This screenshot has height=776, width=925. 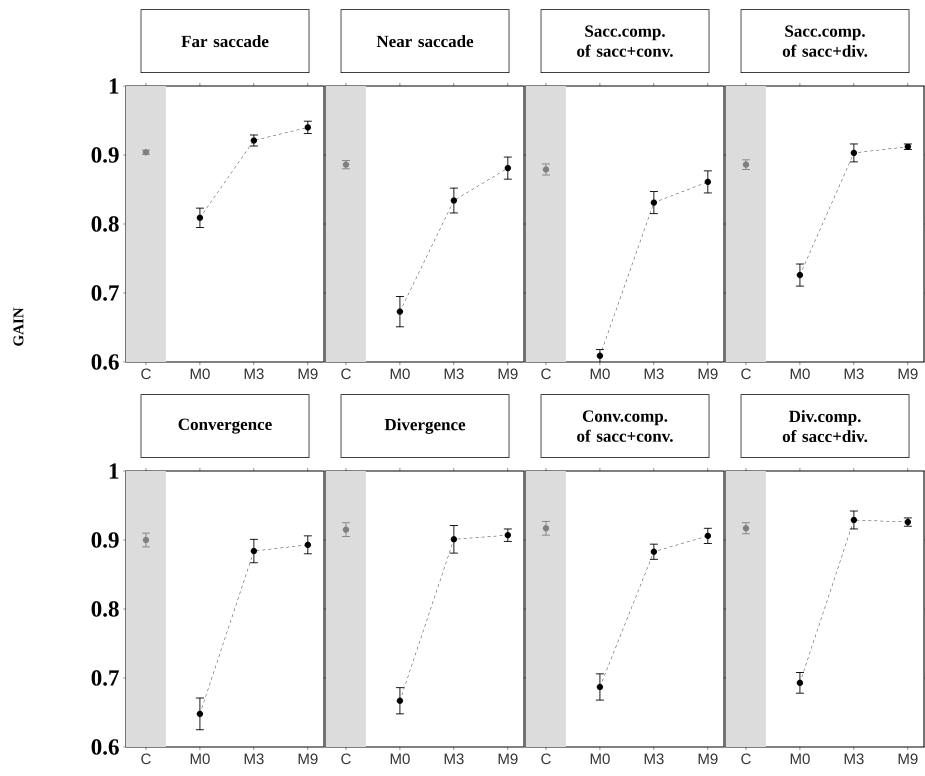 What do you see at coordinates (425, 41) in the screenshot?
I see `chart-title: Near saccade` at bounding box center [425, 41].